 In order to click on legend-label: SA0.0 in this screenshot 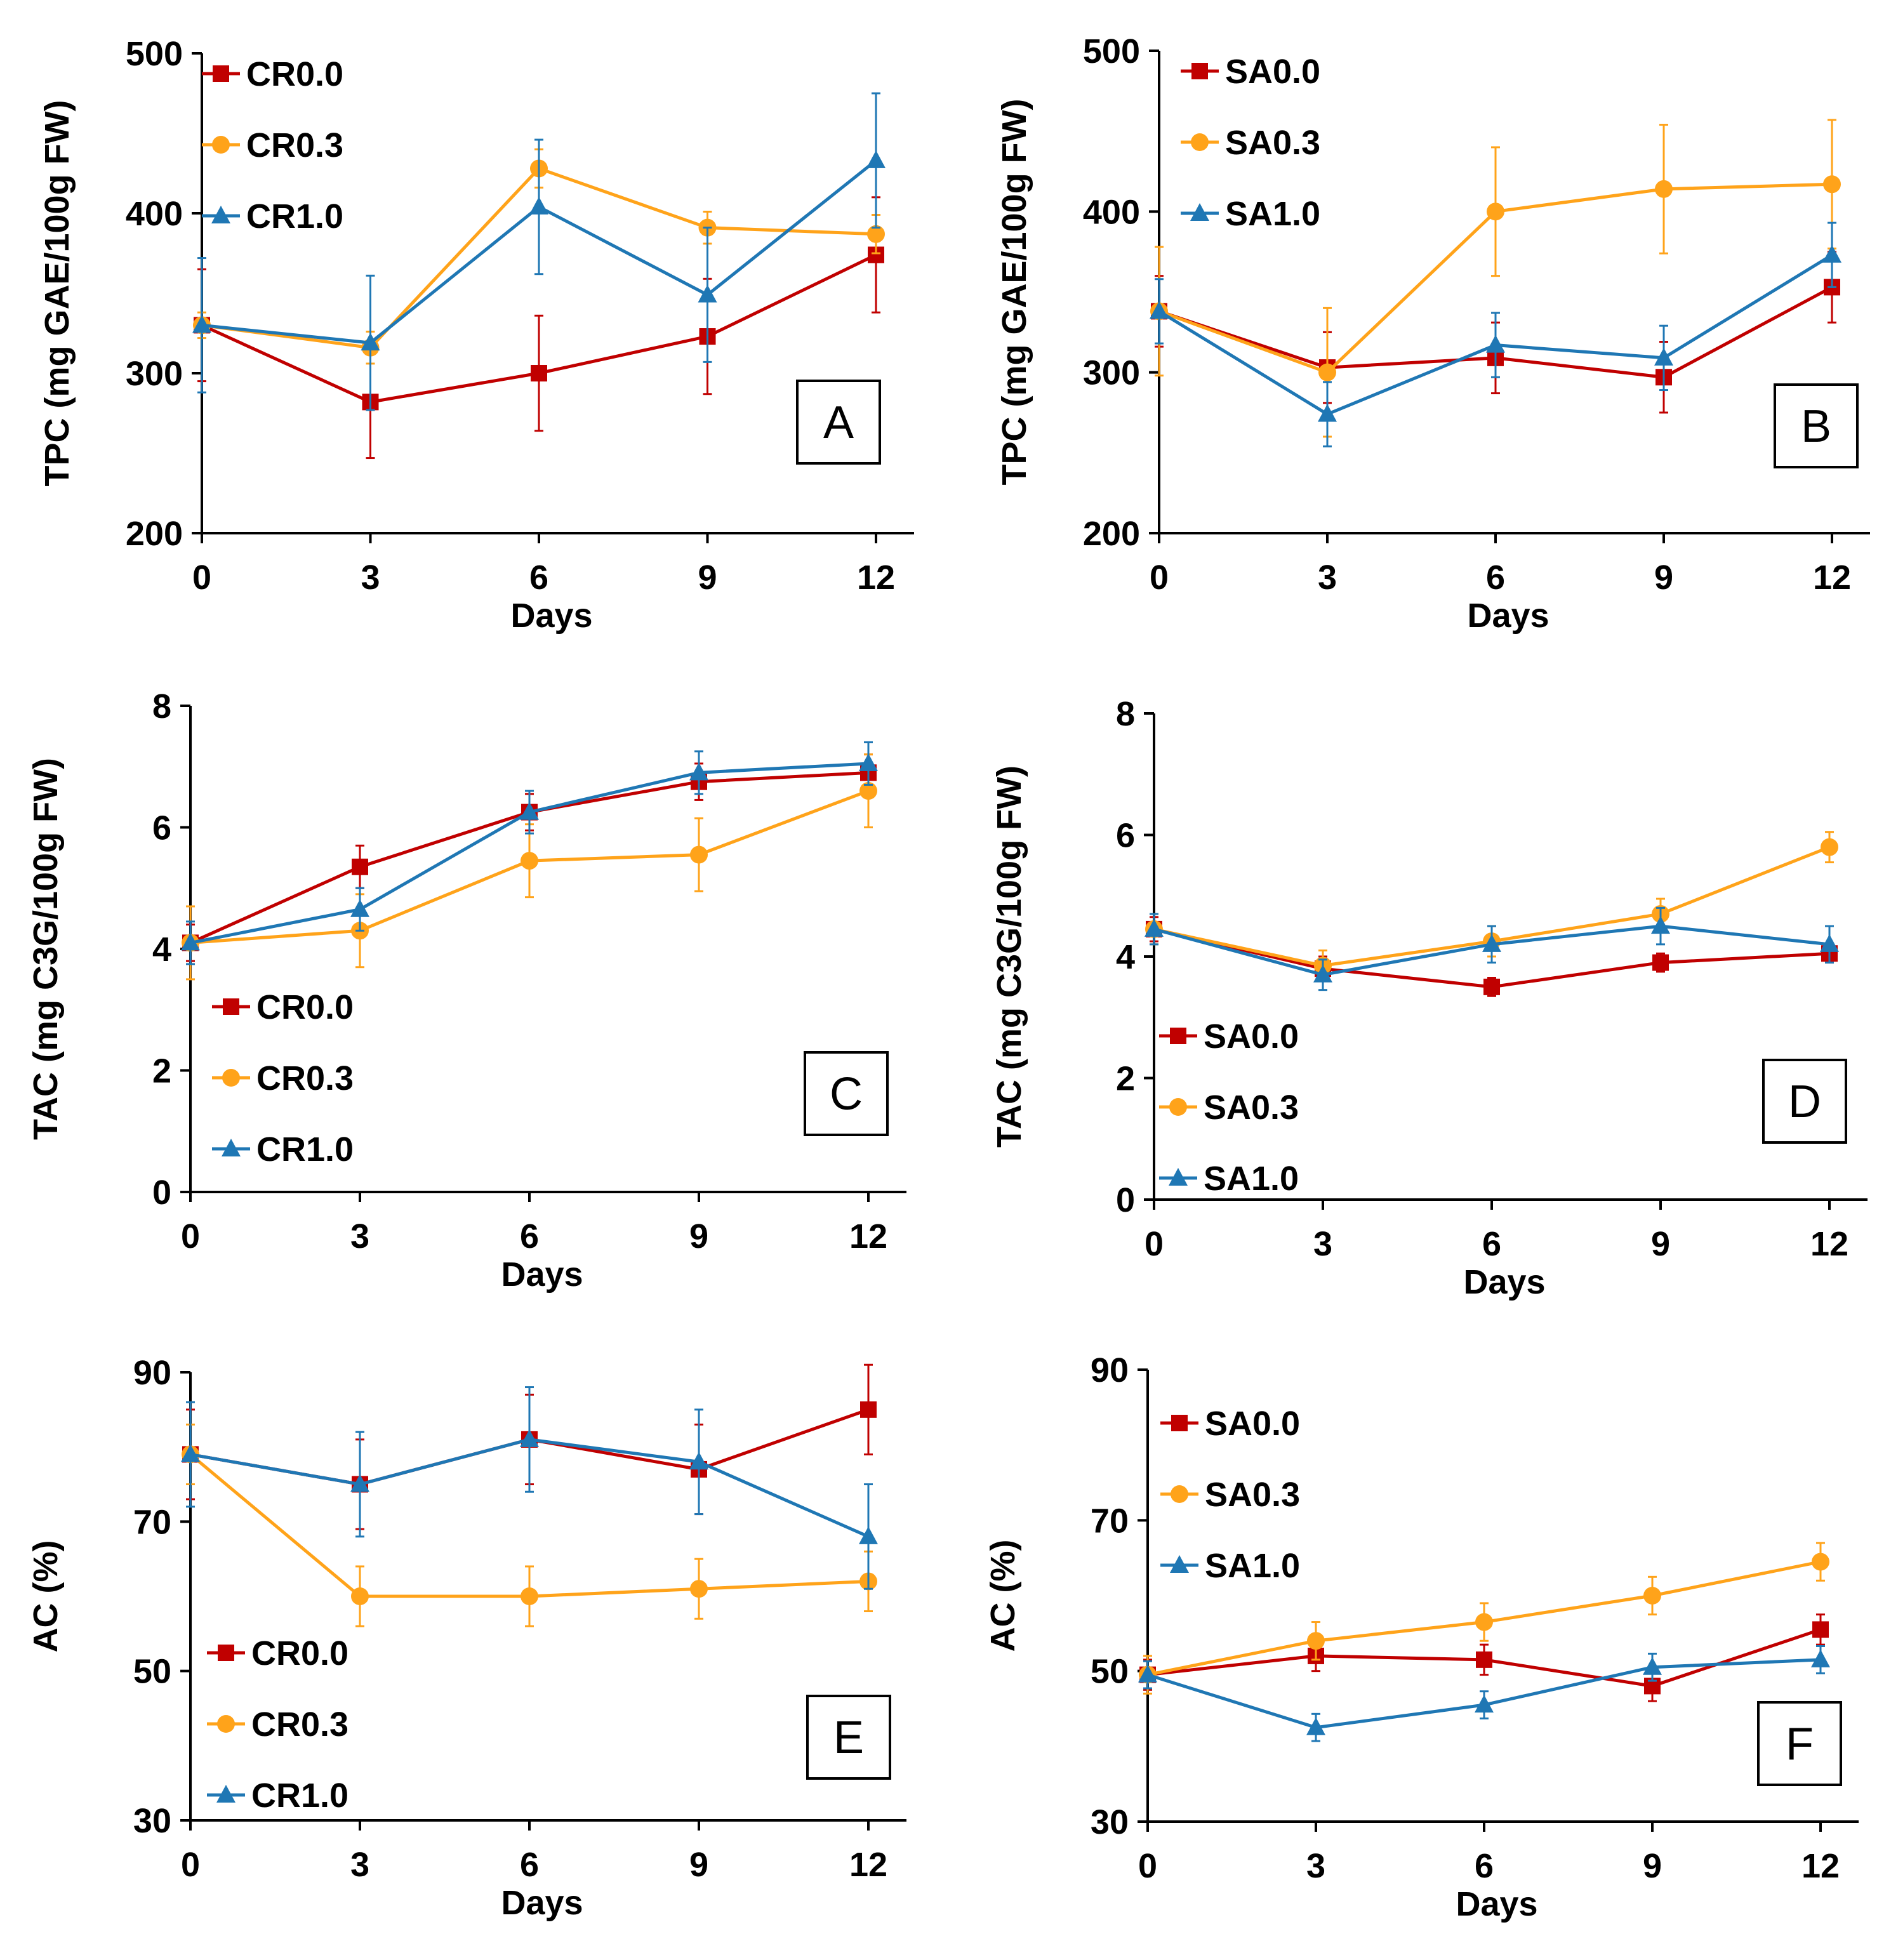, I will do `click(1252, 1424)`.